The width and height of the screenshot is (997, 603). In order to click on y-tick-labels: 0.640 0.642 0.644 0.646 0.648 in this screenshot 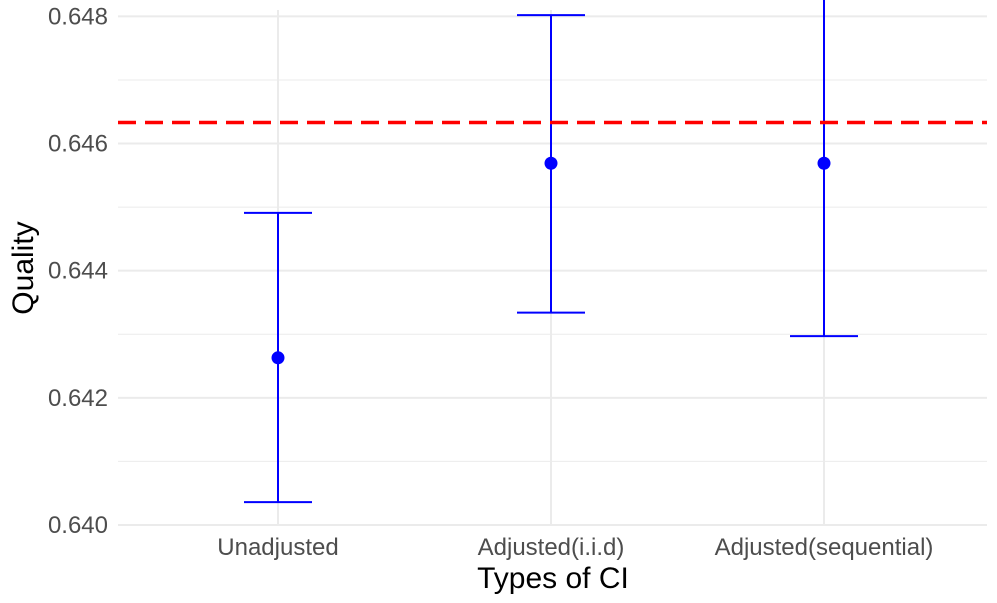, I will do `click(78, 271)`.